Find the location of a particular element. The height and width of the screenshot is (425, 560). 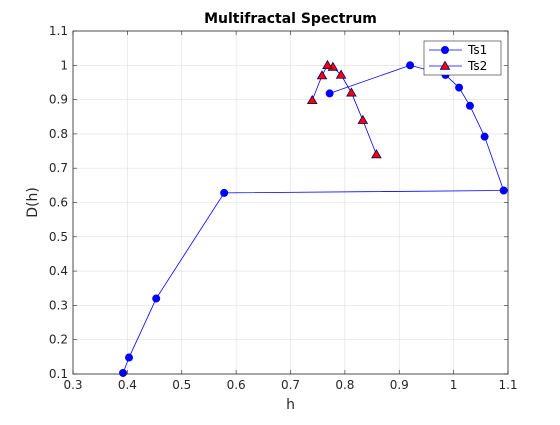

y-tick-label: 1.1 is located at coordinates (58, 31).